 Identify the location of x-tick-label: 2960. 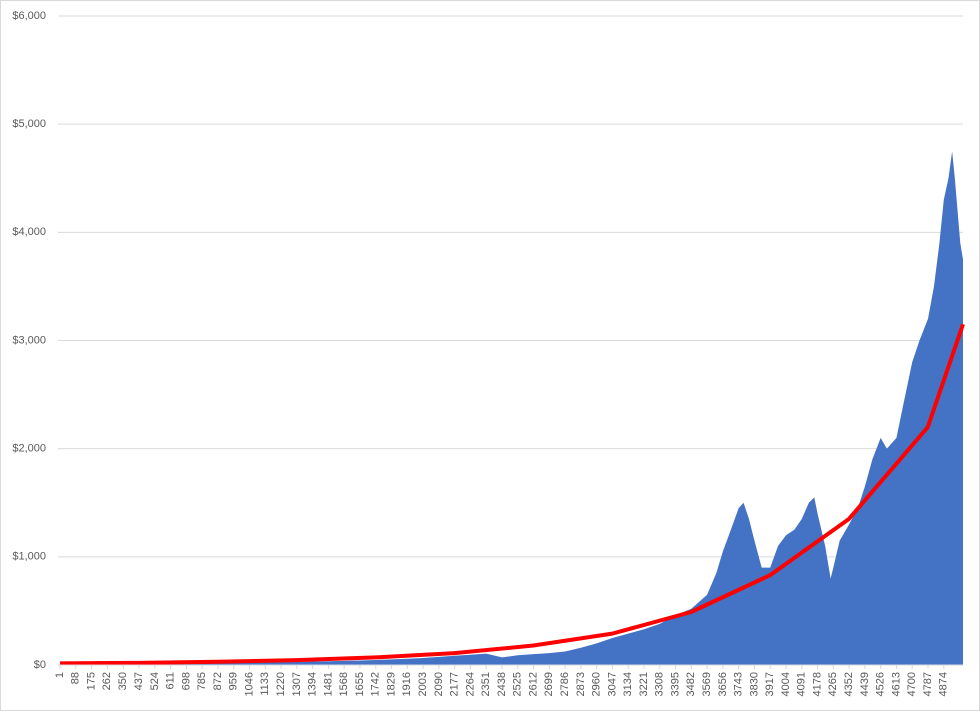
(597, 684).